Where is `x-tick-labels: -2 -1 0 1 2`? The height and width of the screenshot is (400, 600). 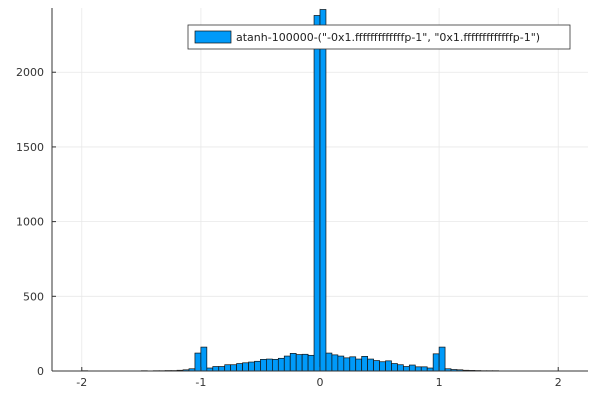 x-tick-labels: -2 -1 0 1 2 is located at coordinates (319, 378).